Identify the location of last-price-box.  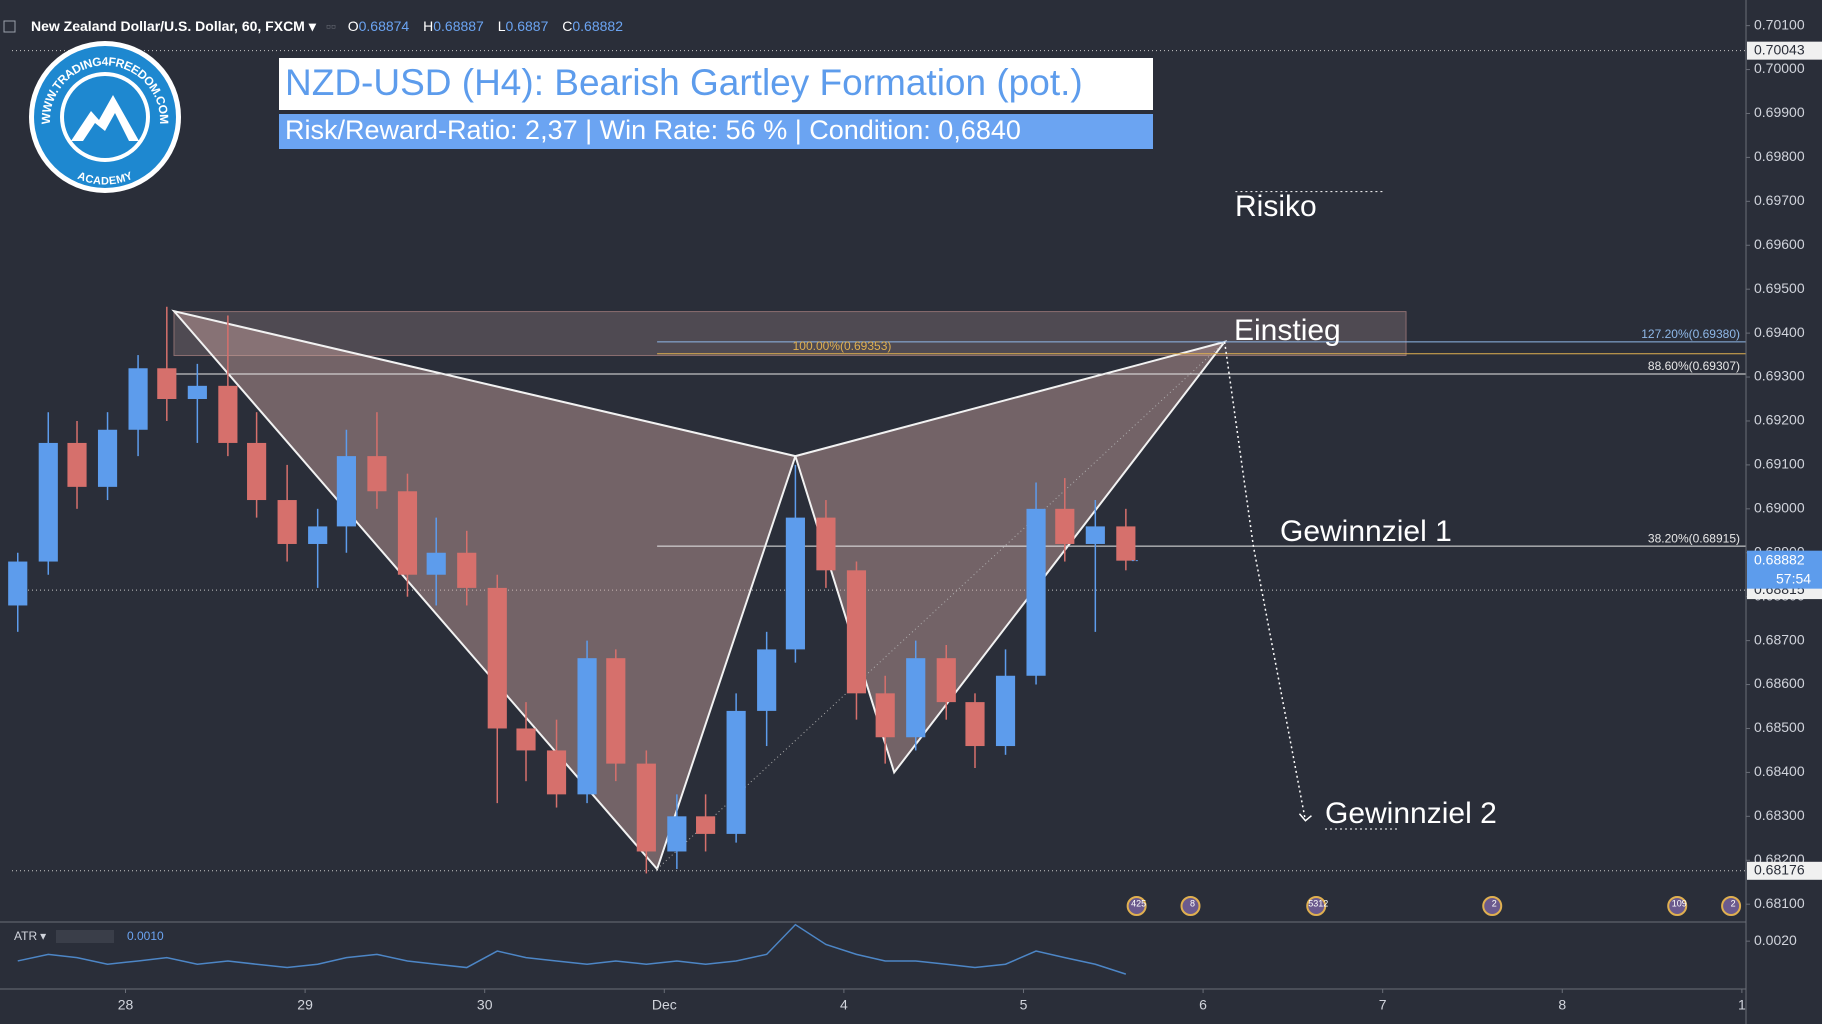
(1784, 569).